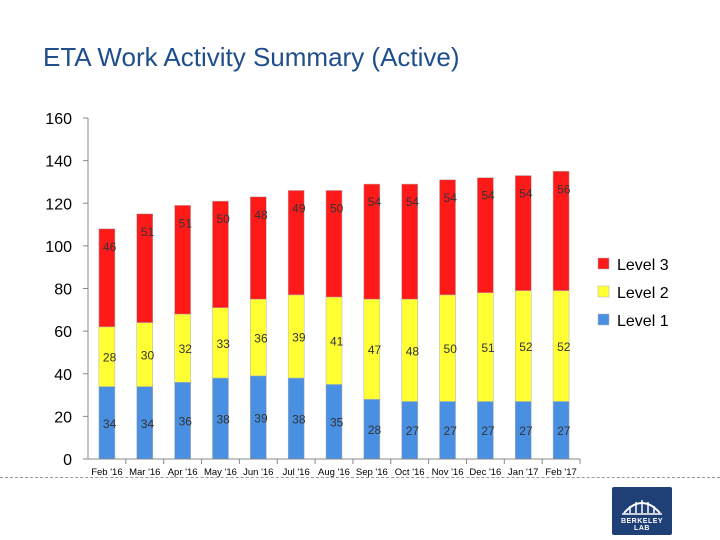  I want to click on y-tick-label: 100, so click(58, 247).